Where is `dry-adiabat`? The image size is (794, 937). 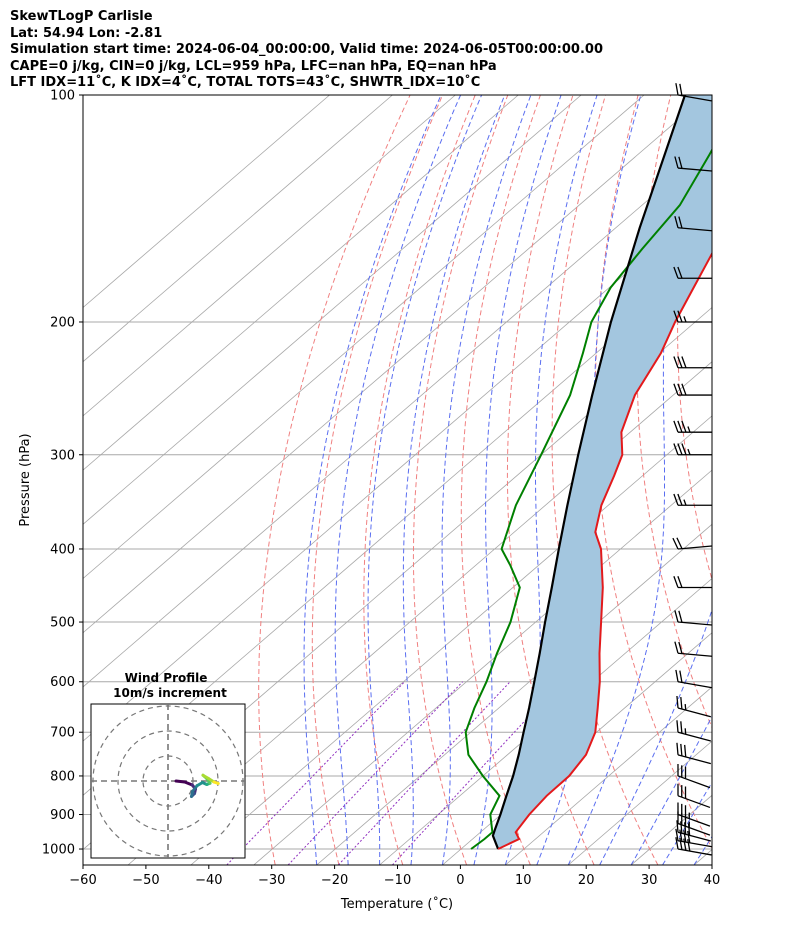 dry-adiabat is located at coordinates (774, 480).